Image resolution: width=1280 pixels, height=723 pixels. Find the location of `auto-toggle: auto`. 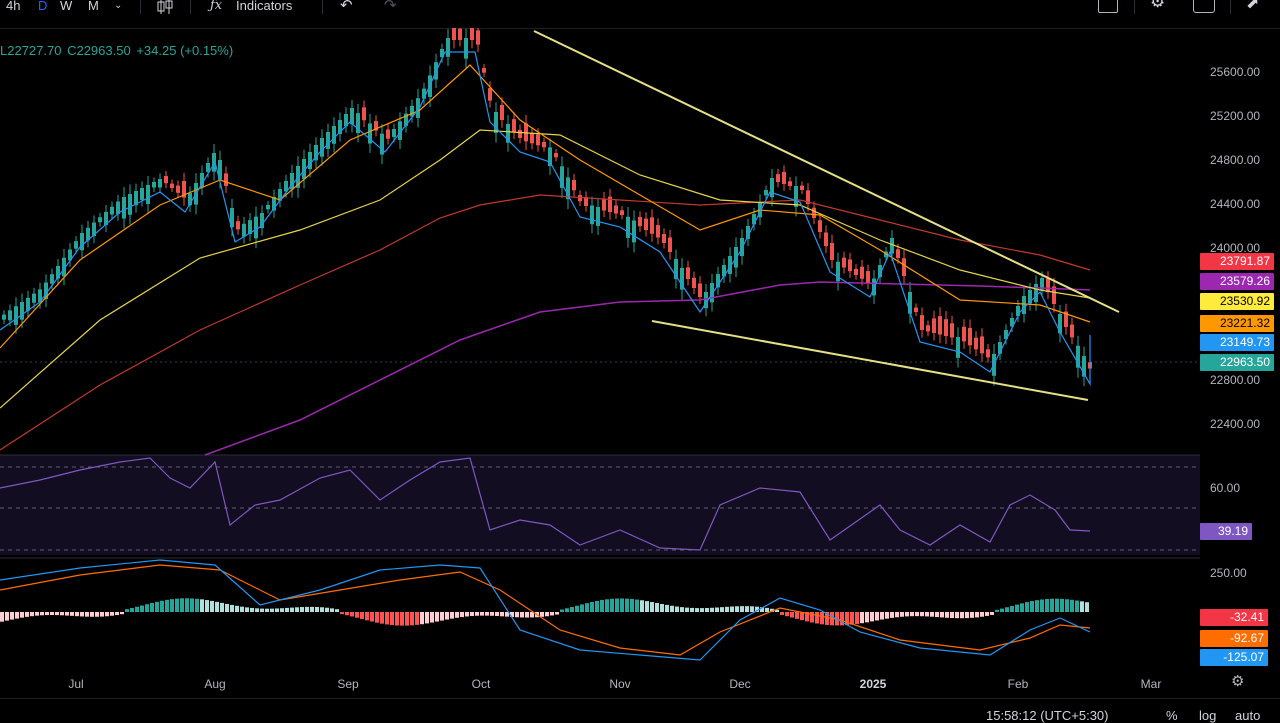

auto-toggle: auto is located at coordinates (1248, 715).